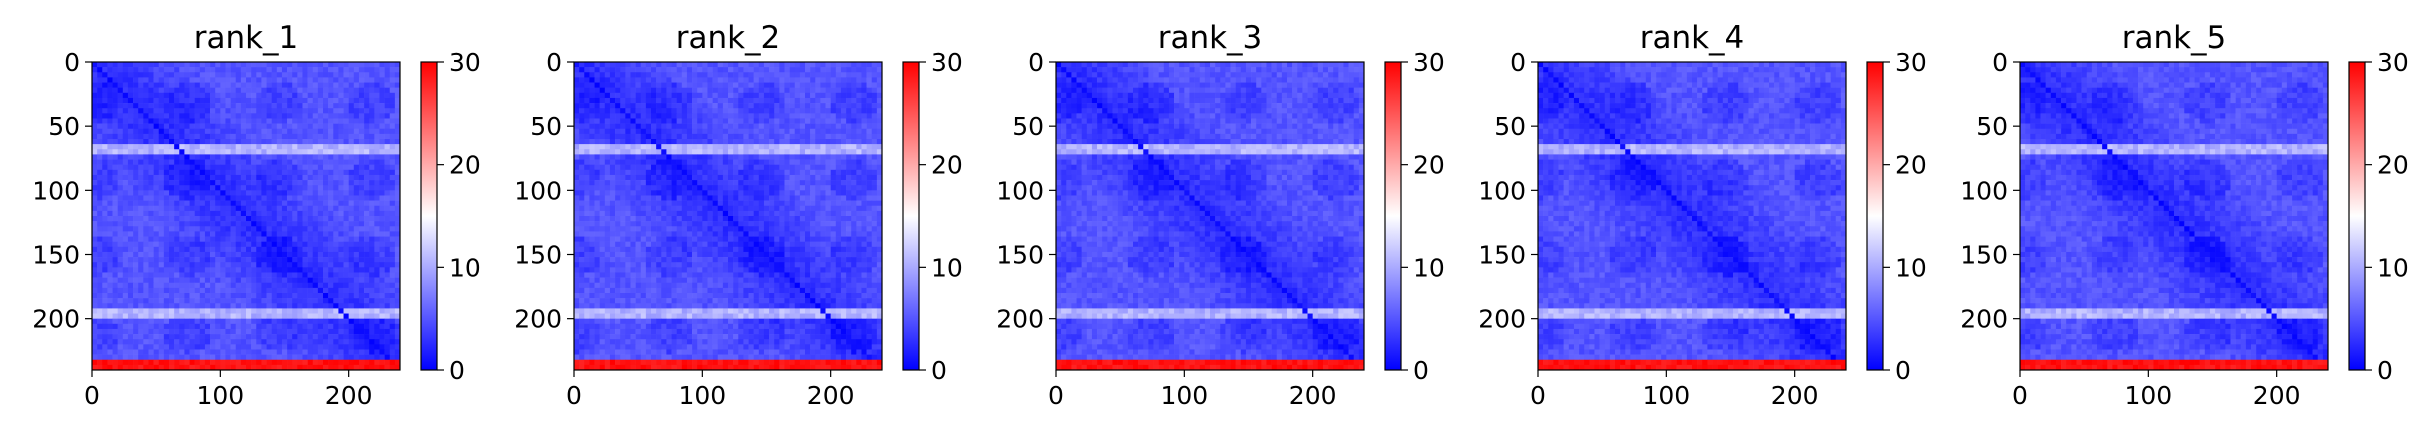 This screenshot has height=438, width=2435. What do you see at coordinates (2174, 38) in the screenshot?
I see `panel-title: rank_5` at bounding box center [2174, 38].